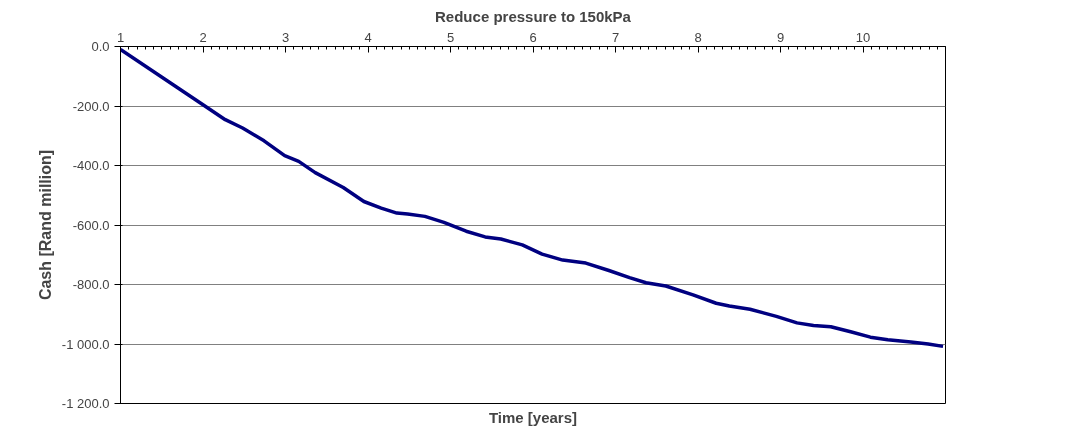  Describe the element at coordinates (45, 225) in the screenshot. I see `y-axis-title: Cash [Rand million]` at that location.